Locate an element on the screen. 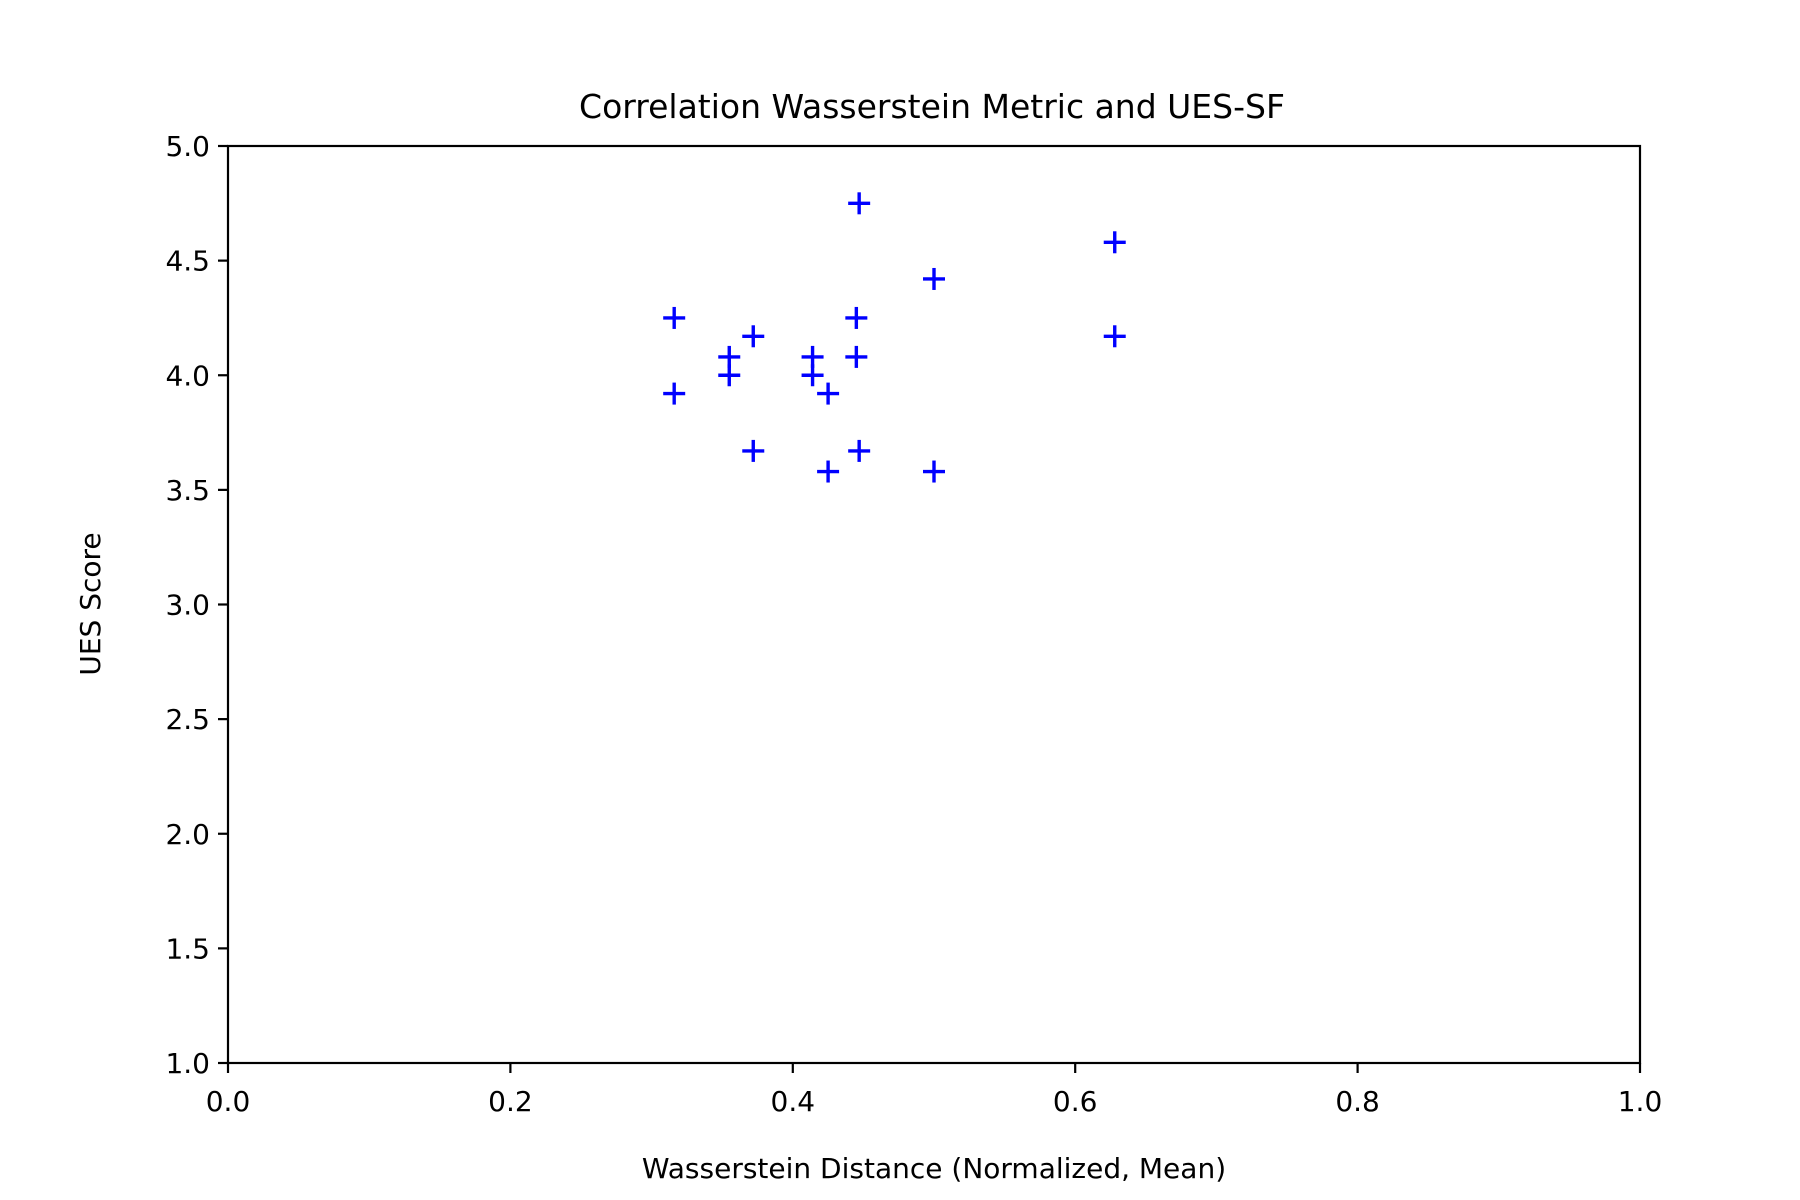 The width and height of the screenshot is (1800, 1200). y-tick-label: 1.5 is located at coordinates (187, 948).